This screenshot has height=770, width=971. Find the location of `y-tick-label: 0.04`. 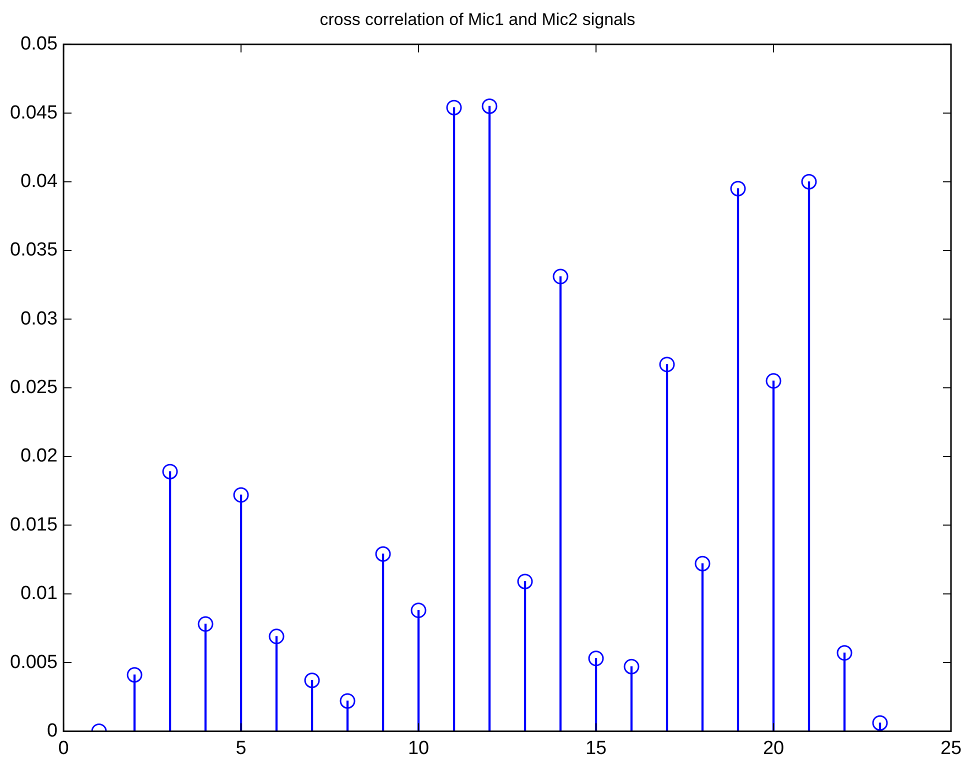

y-tick-label: 0.04 is located at coordinates (39, 181).